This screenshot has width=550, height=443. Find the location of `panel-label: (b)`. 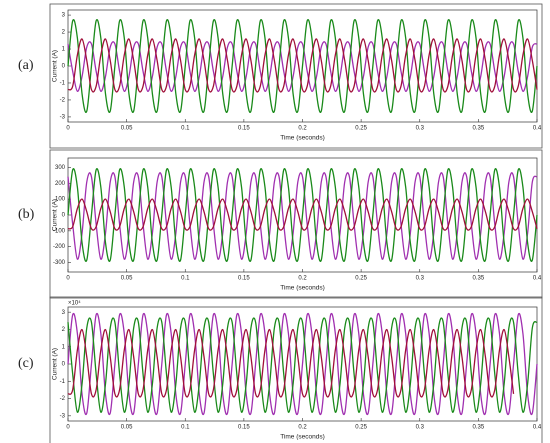

panel-label: (b) is located at coordinates (26, 214).